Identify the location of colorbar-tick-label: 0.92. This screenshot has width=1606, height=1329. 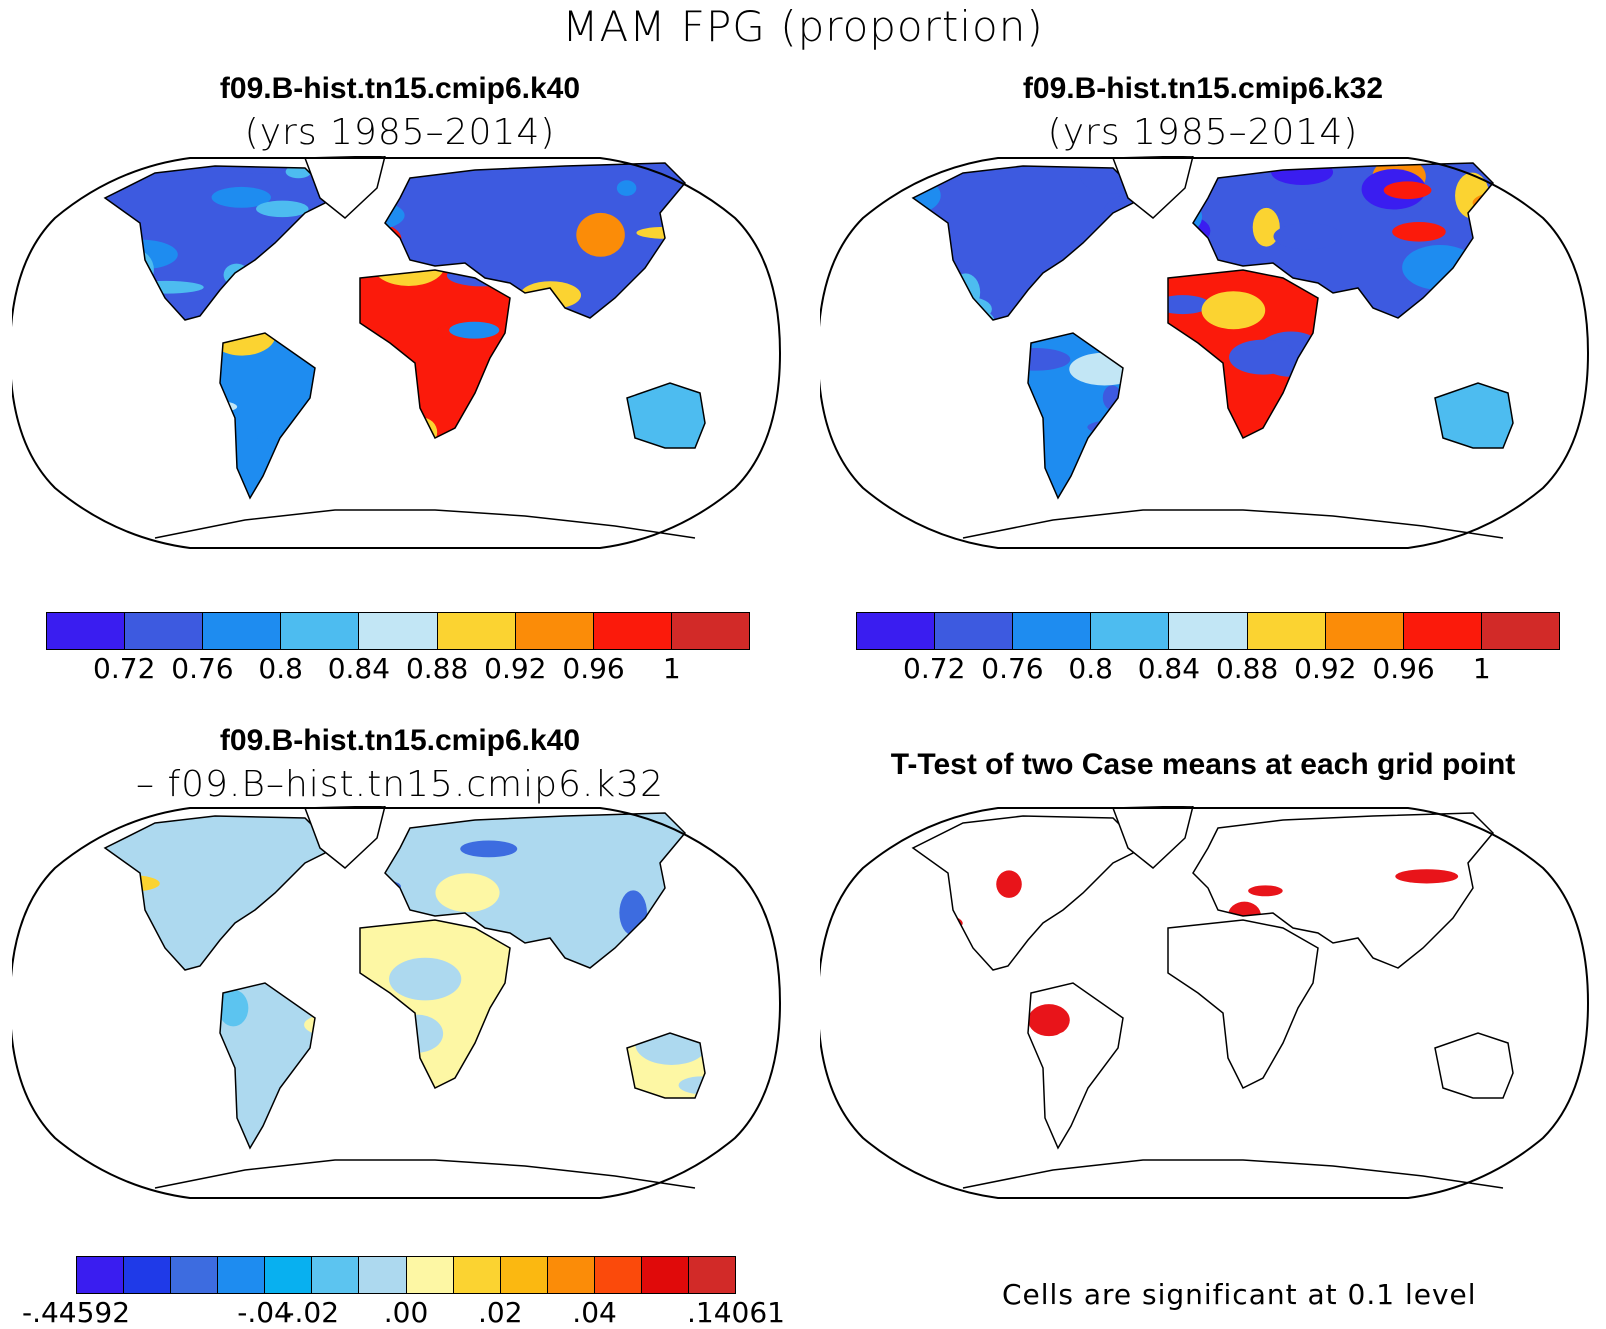
(515, 668).